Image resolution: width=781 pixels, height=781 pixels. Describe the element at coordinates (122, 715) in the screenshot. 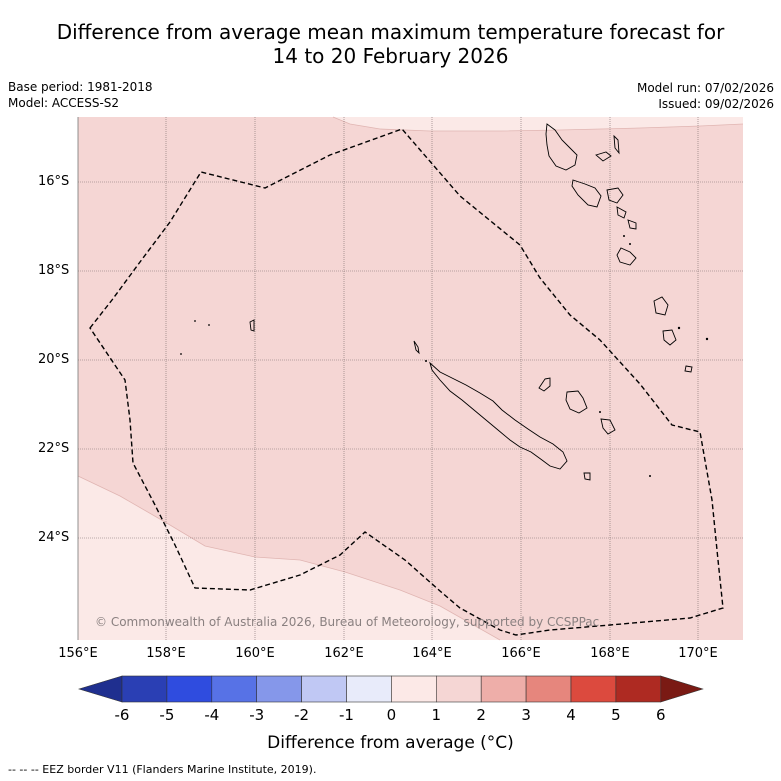

I see `colorbar-tick-label: -6` at that location.